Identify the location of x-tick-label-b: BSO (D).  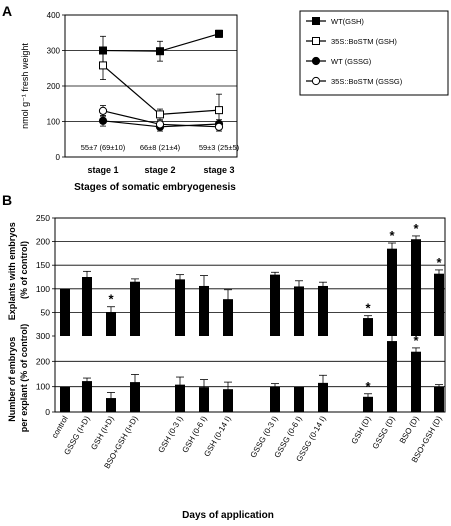
(409, 429).